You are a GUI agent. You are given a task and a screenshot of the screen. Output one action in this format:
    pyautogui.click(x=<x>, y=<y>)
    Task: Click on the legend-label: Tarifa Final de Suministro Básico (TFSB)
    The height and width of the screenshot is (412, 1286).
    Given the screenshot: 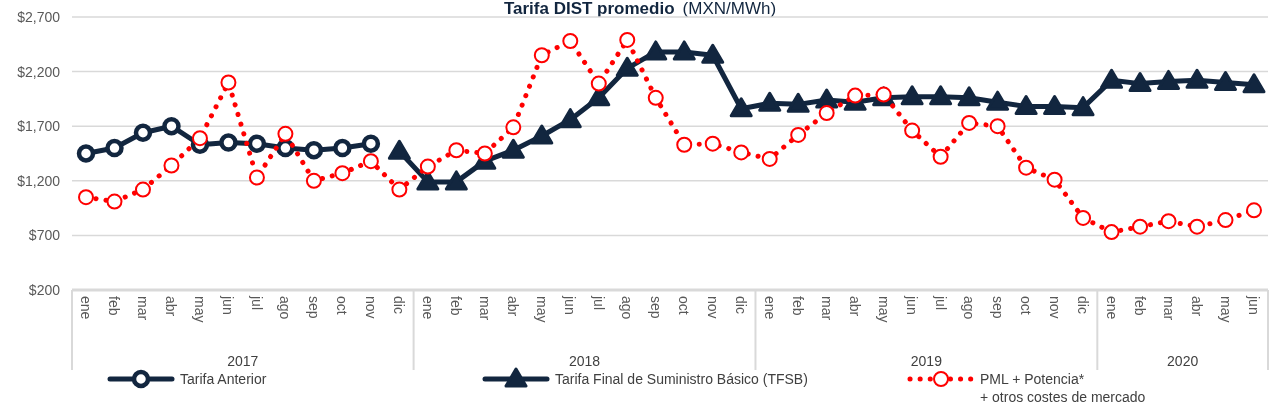 What is the action you would take?
    pyautogui.click(x=681, y=379)
    